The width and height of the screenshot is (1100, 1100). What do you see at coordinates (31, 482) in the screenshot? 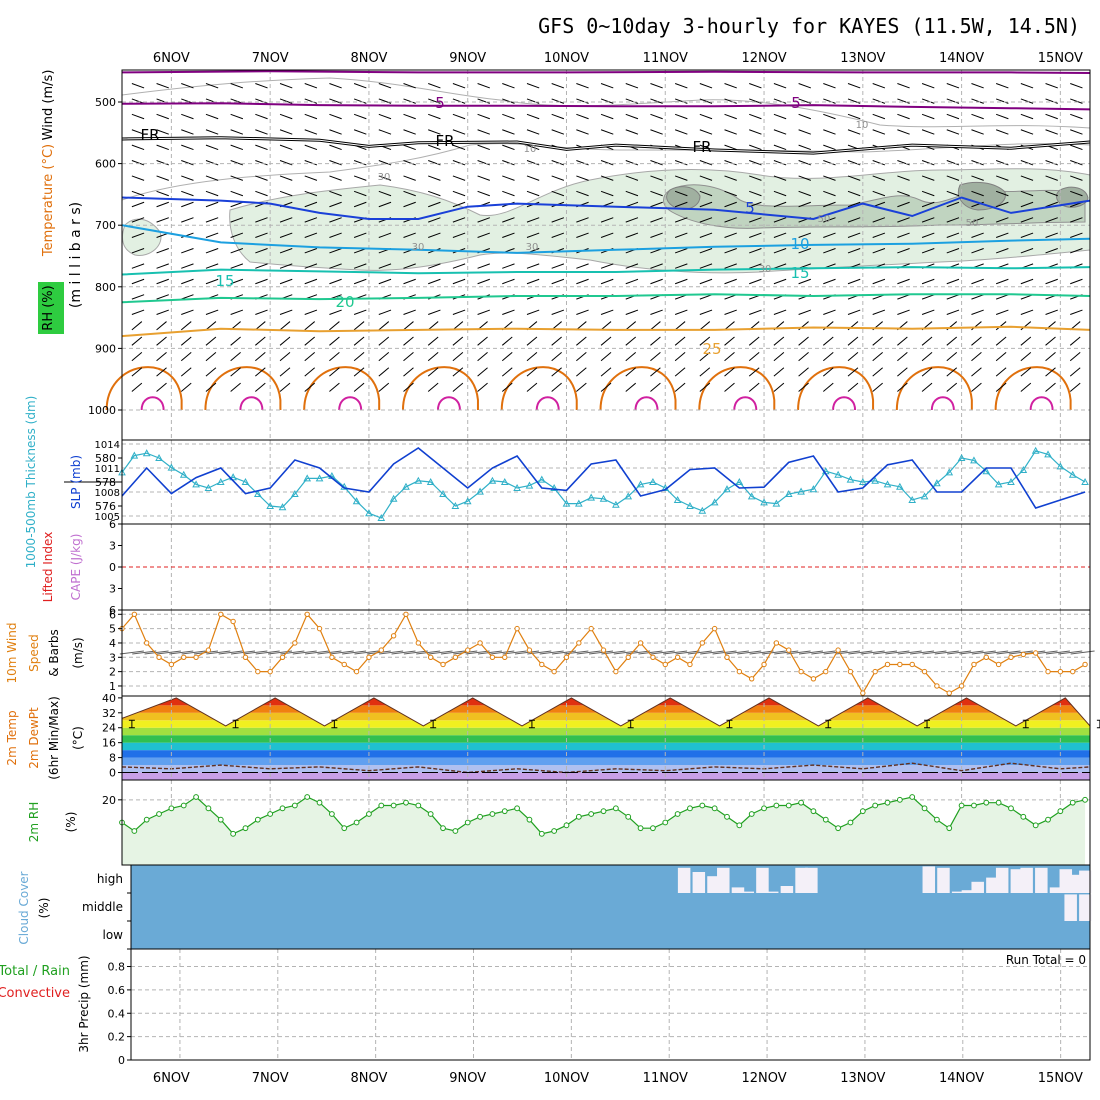
I see `thickness-label: 1000-500mb Thickness (dm)` at bounding box center [31, 482].